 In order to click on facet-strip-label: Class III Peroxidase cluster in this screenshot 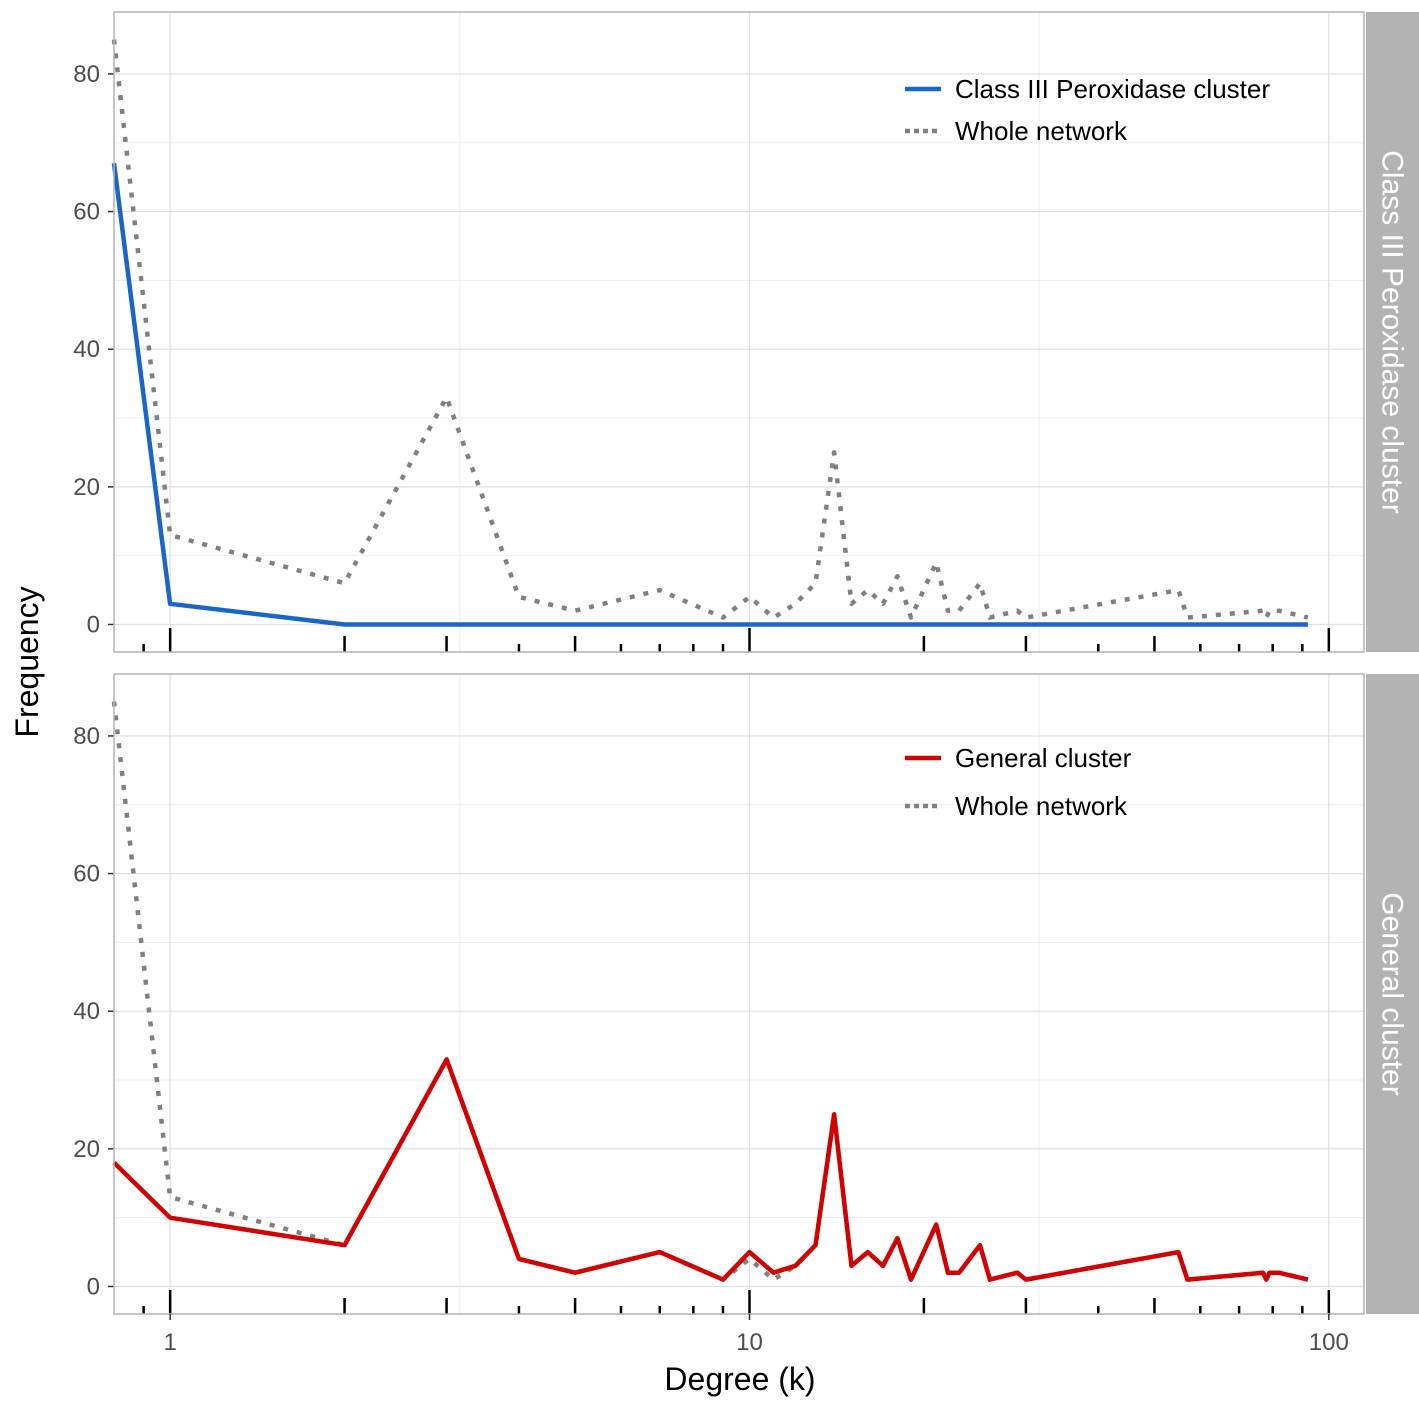, I will do `click(1392, 331)`.